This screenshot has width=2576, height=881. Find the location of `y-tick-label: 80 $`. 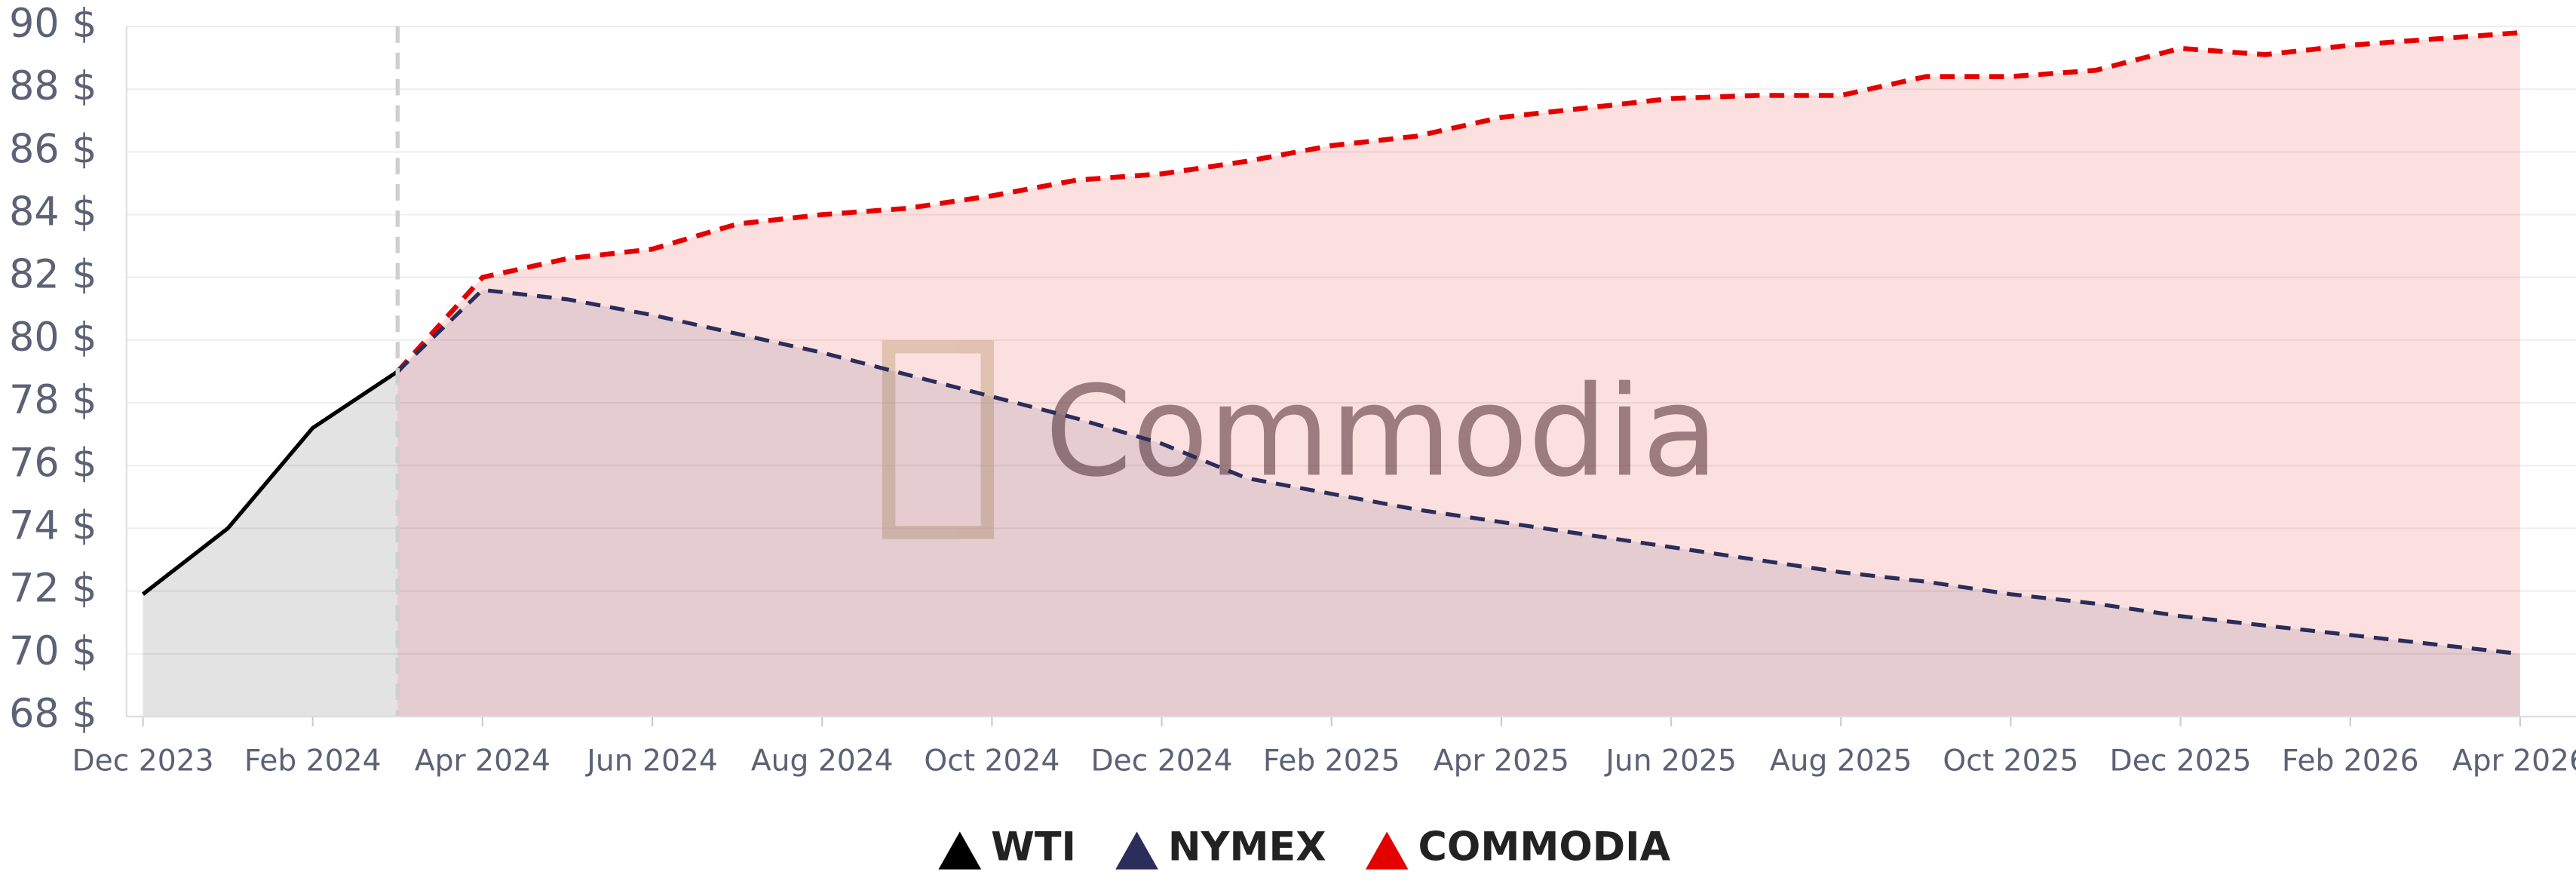

y-tick-label: 80 $ is located at coordinates (53, 338).